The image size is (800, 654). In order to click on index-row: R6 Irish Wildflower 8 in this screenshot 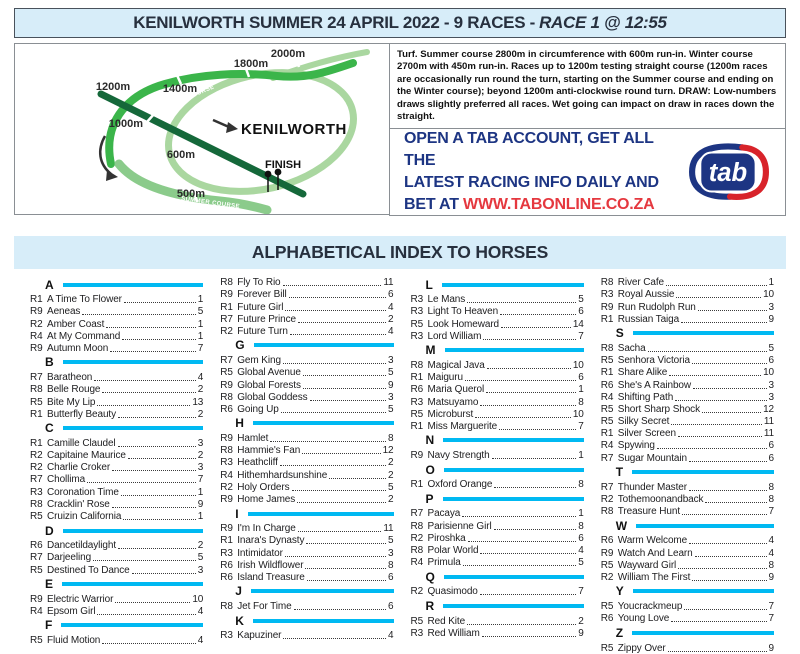, I will do `click(306, 565)`.